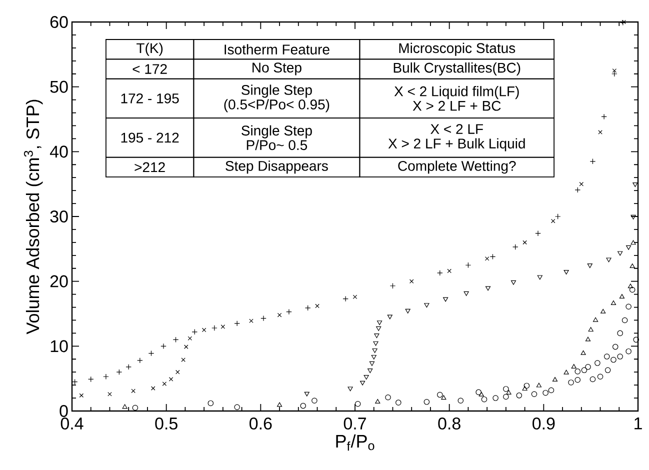 Image resolution: width=649 pixels, height=470 pixels. What do you see at coordinates (150, 98) in the screenshot?
I see `annotation: 172 - 195` at bounding box center [150, 98].